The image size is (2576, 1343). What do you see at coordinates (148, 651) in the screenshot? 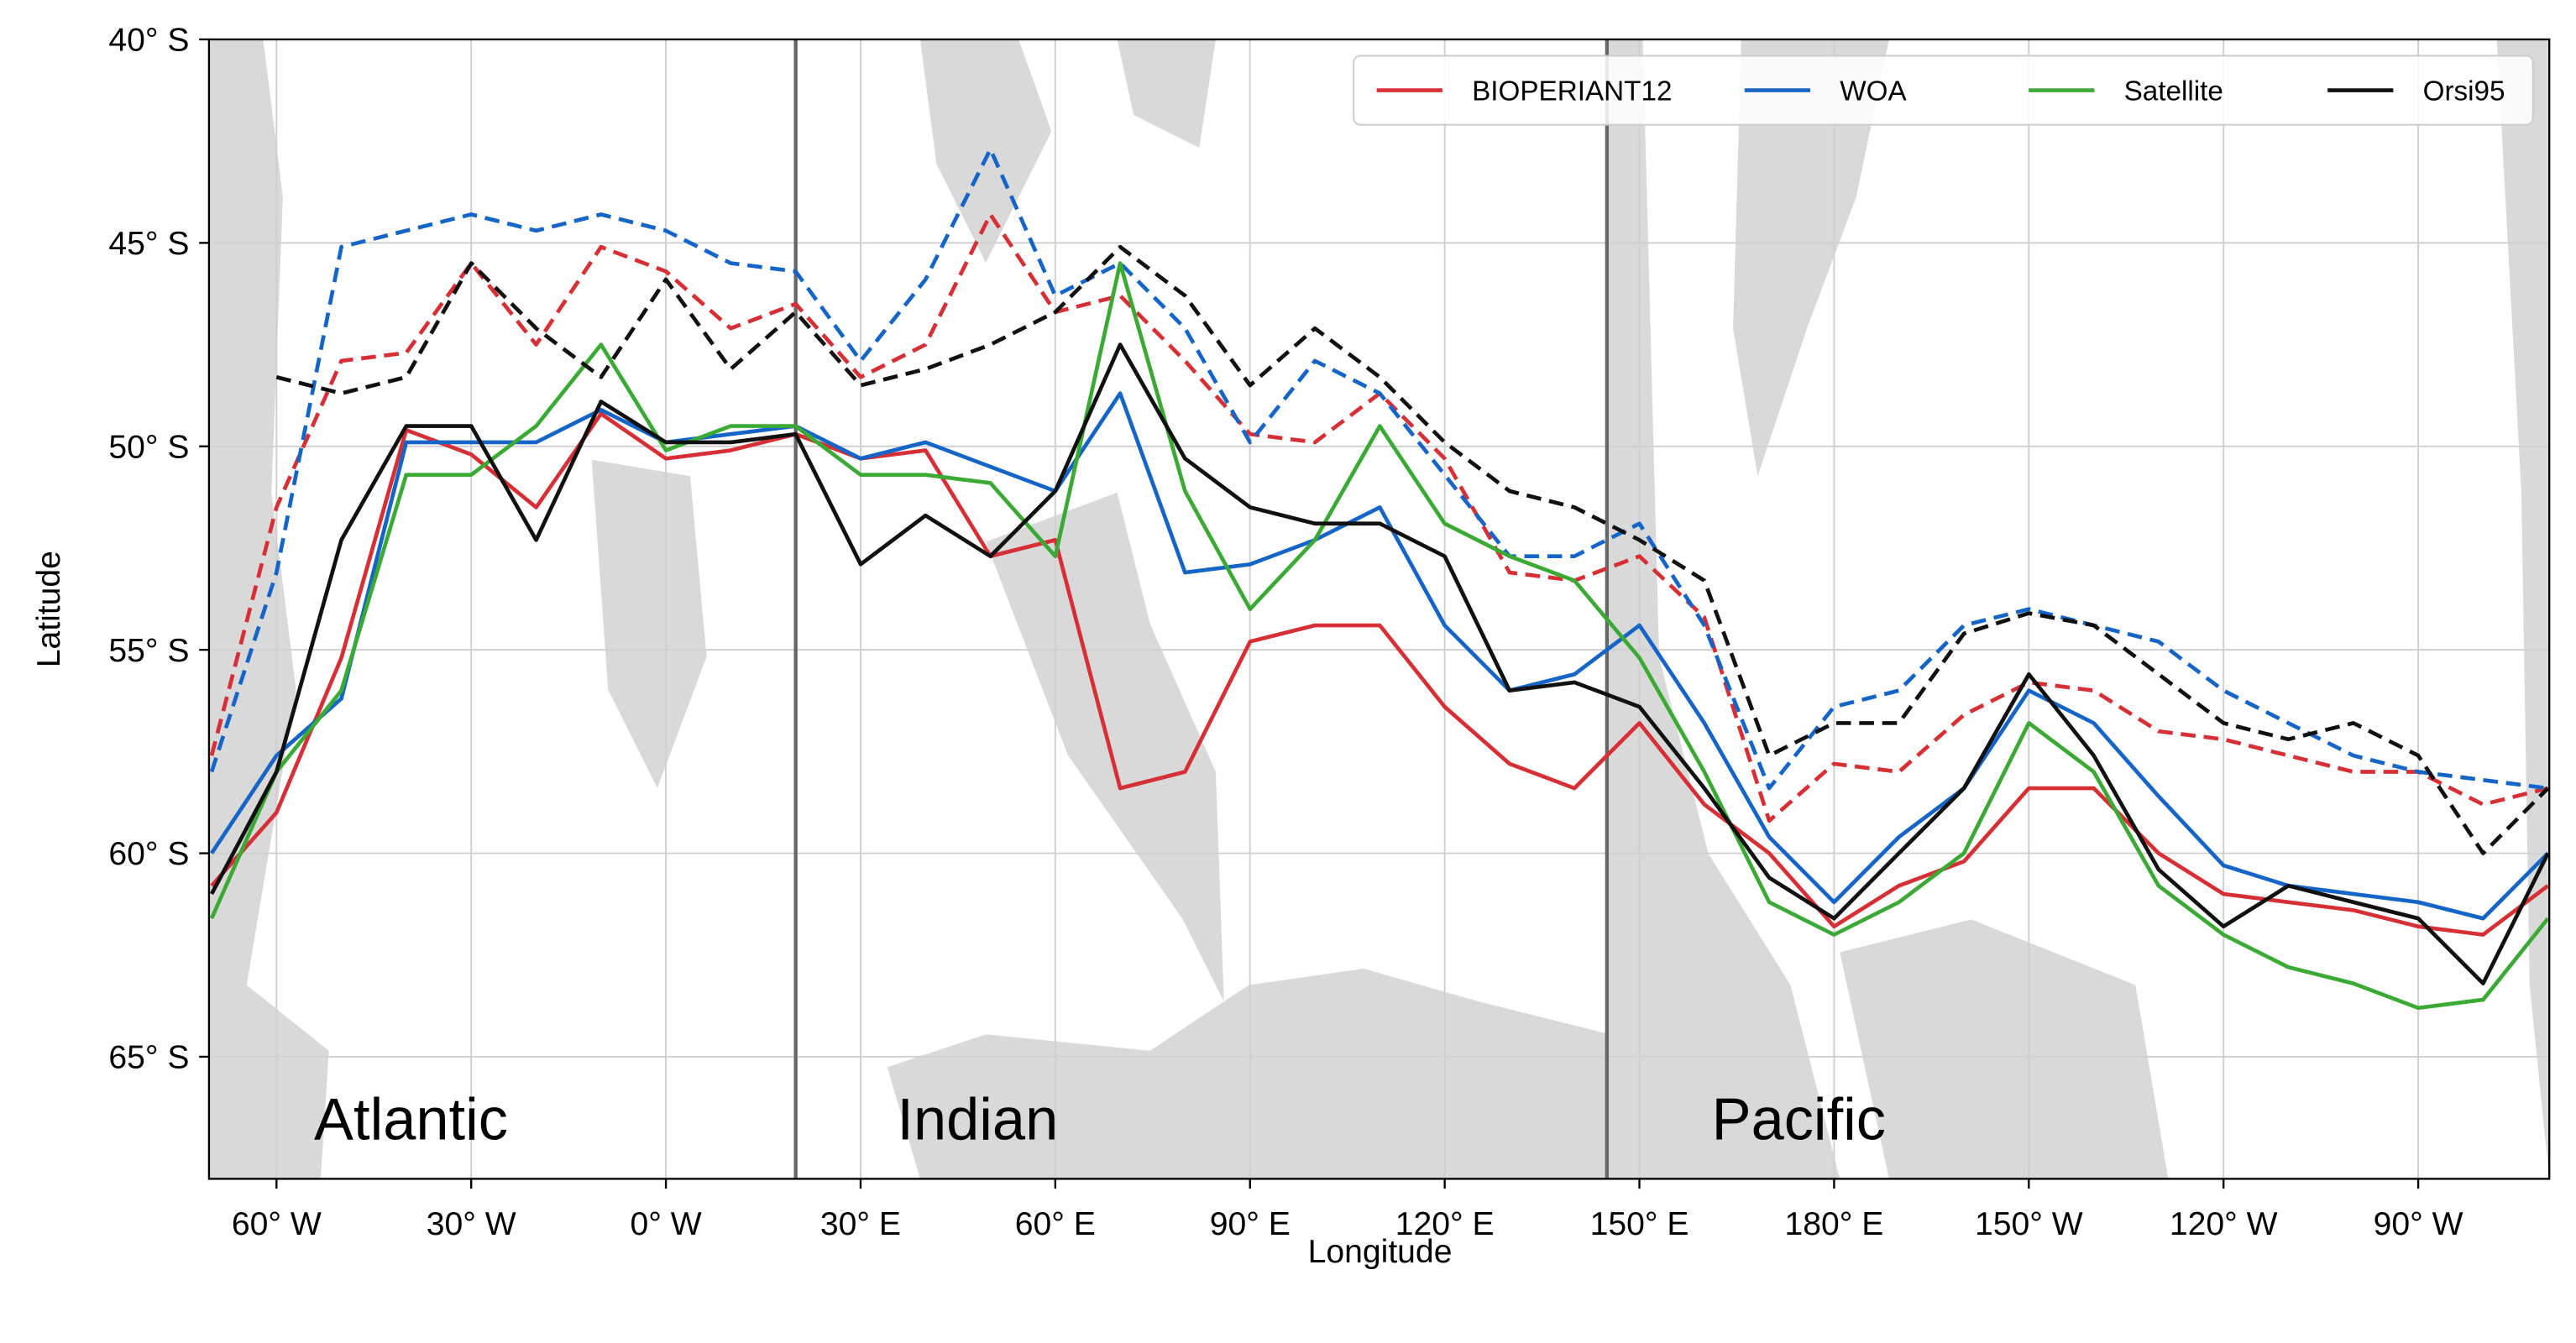
I see `y-tick-label: 55° S` at bounding box center [148, 651].